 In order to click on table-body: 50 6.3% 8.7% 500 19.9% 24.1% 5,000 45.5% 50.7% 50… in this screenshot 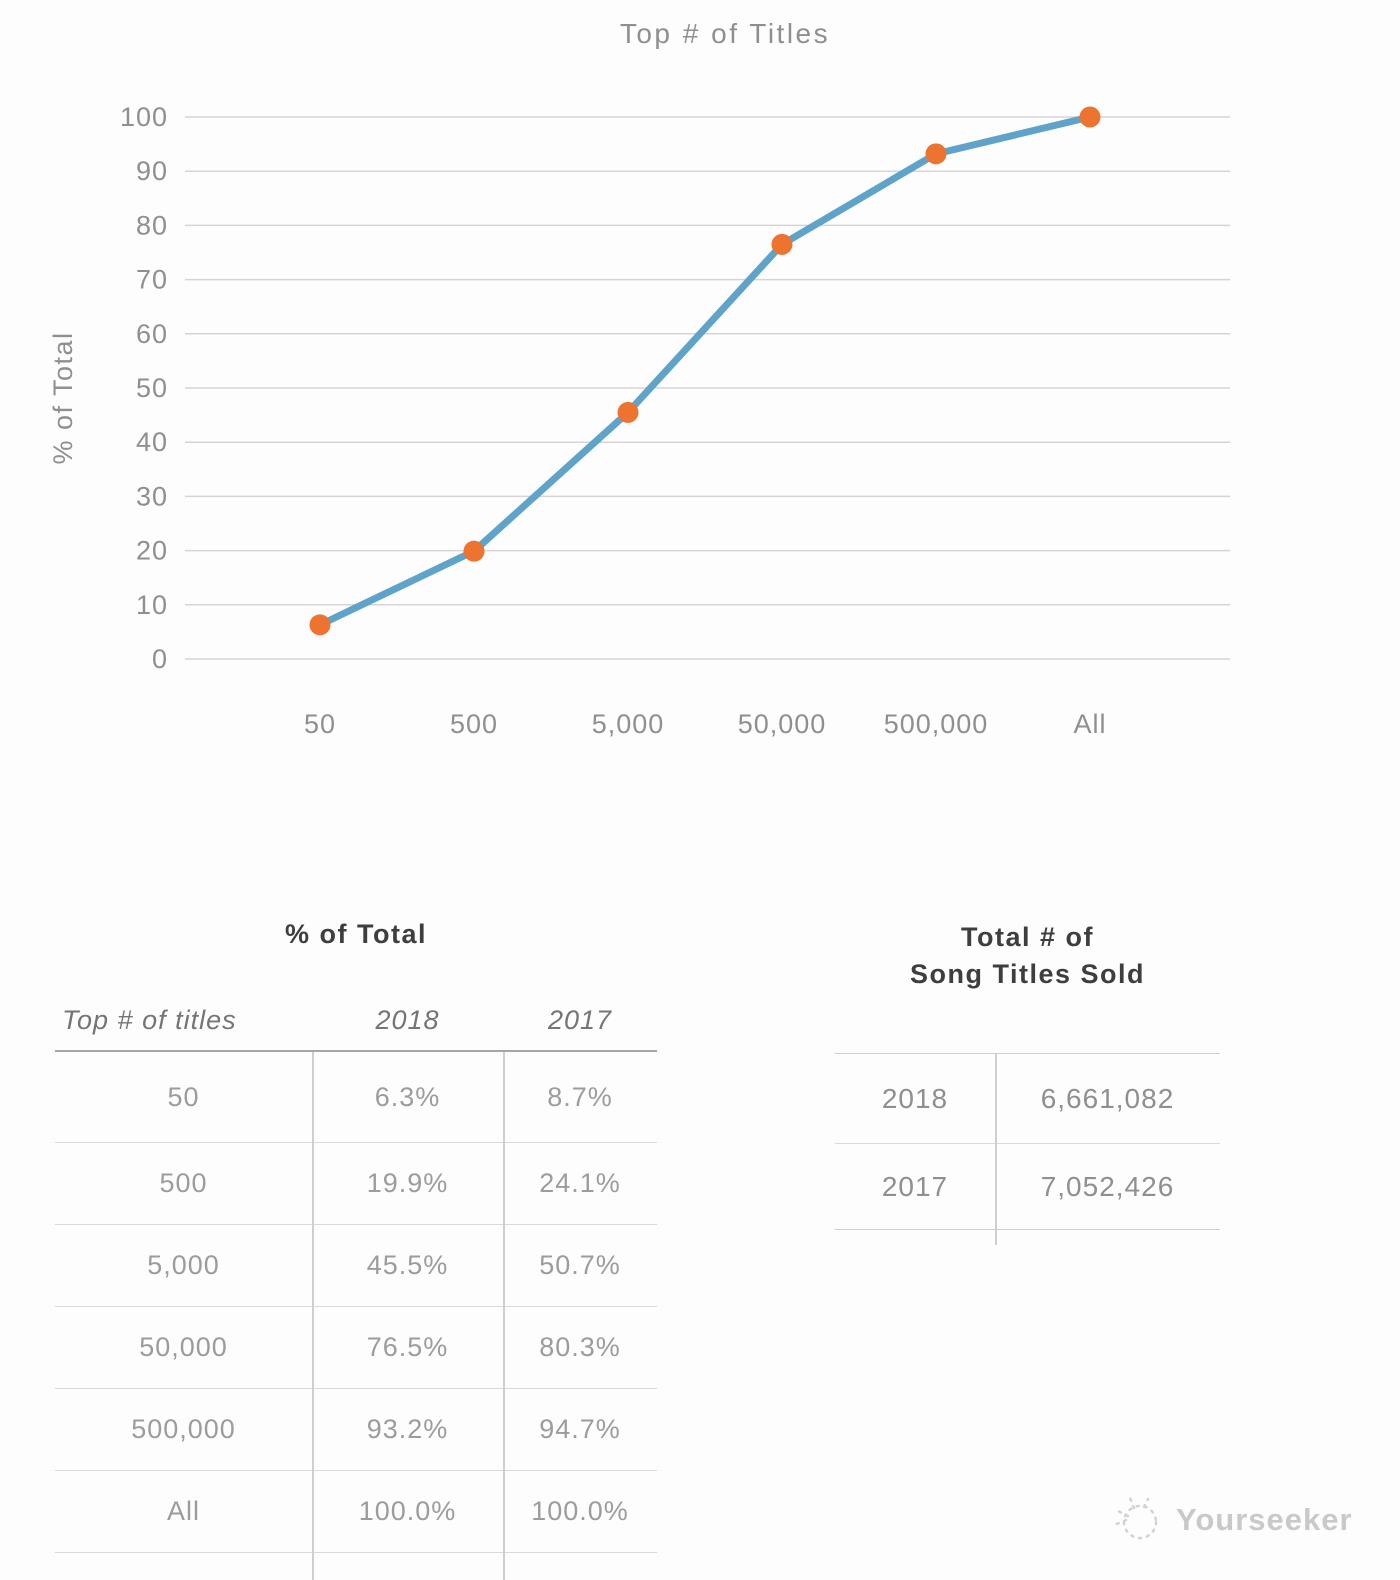, I will do `click(356, 1302)`.